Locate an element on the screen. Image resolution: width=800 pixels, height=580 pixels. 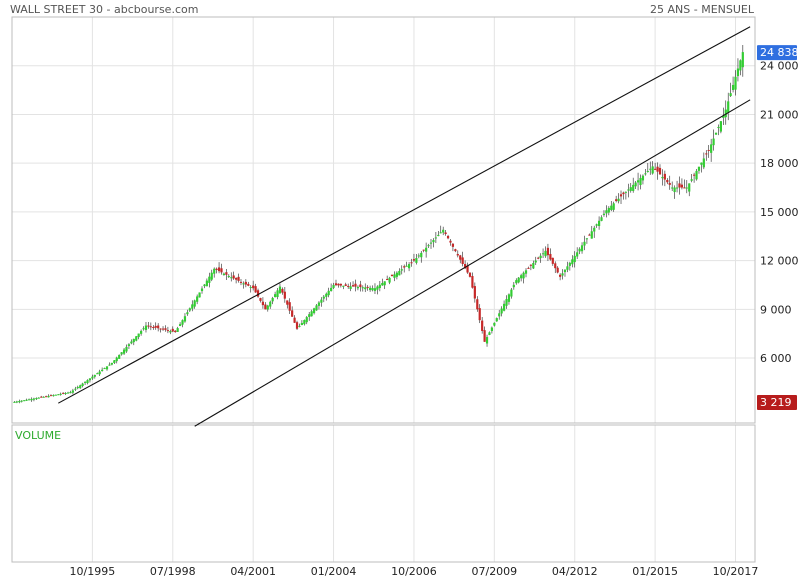
x-tick-label: 10/1995 is located at coordinates (93, 571).